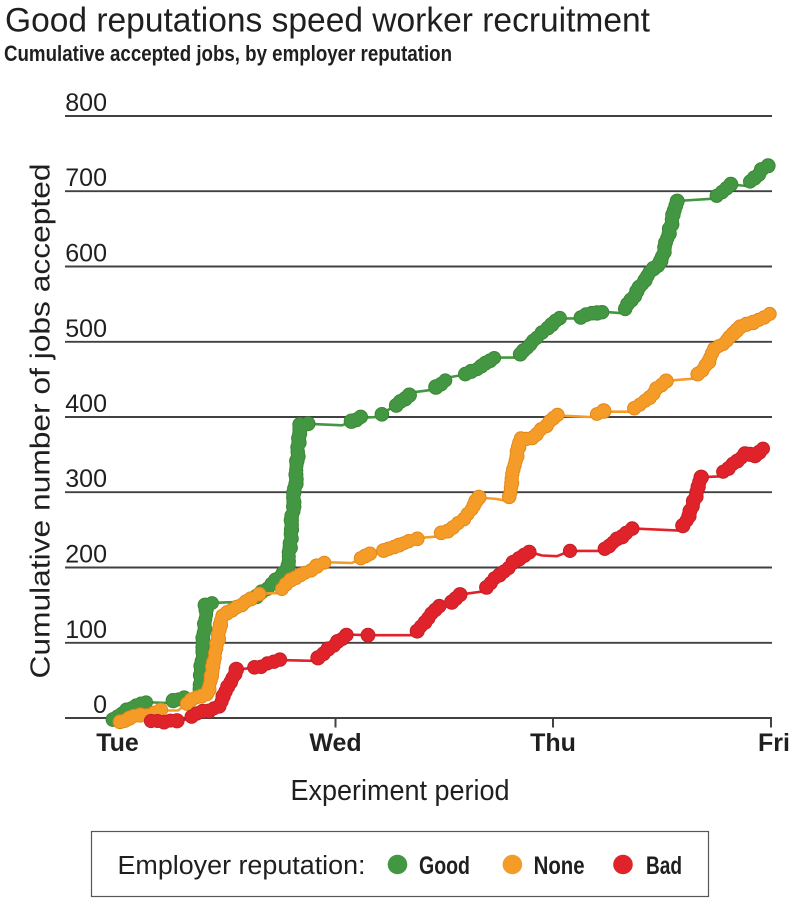 This screenshot has height=916, width=800. I want to click on svg-text: 0, so click(100, 705).